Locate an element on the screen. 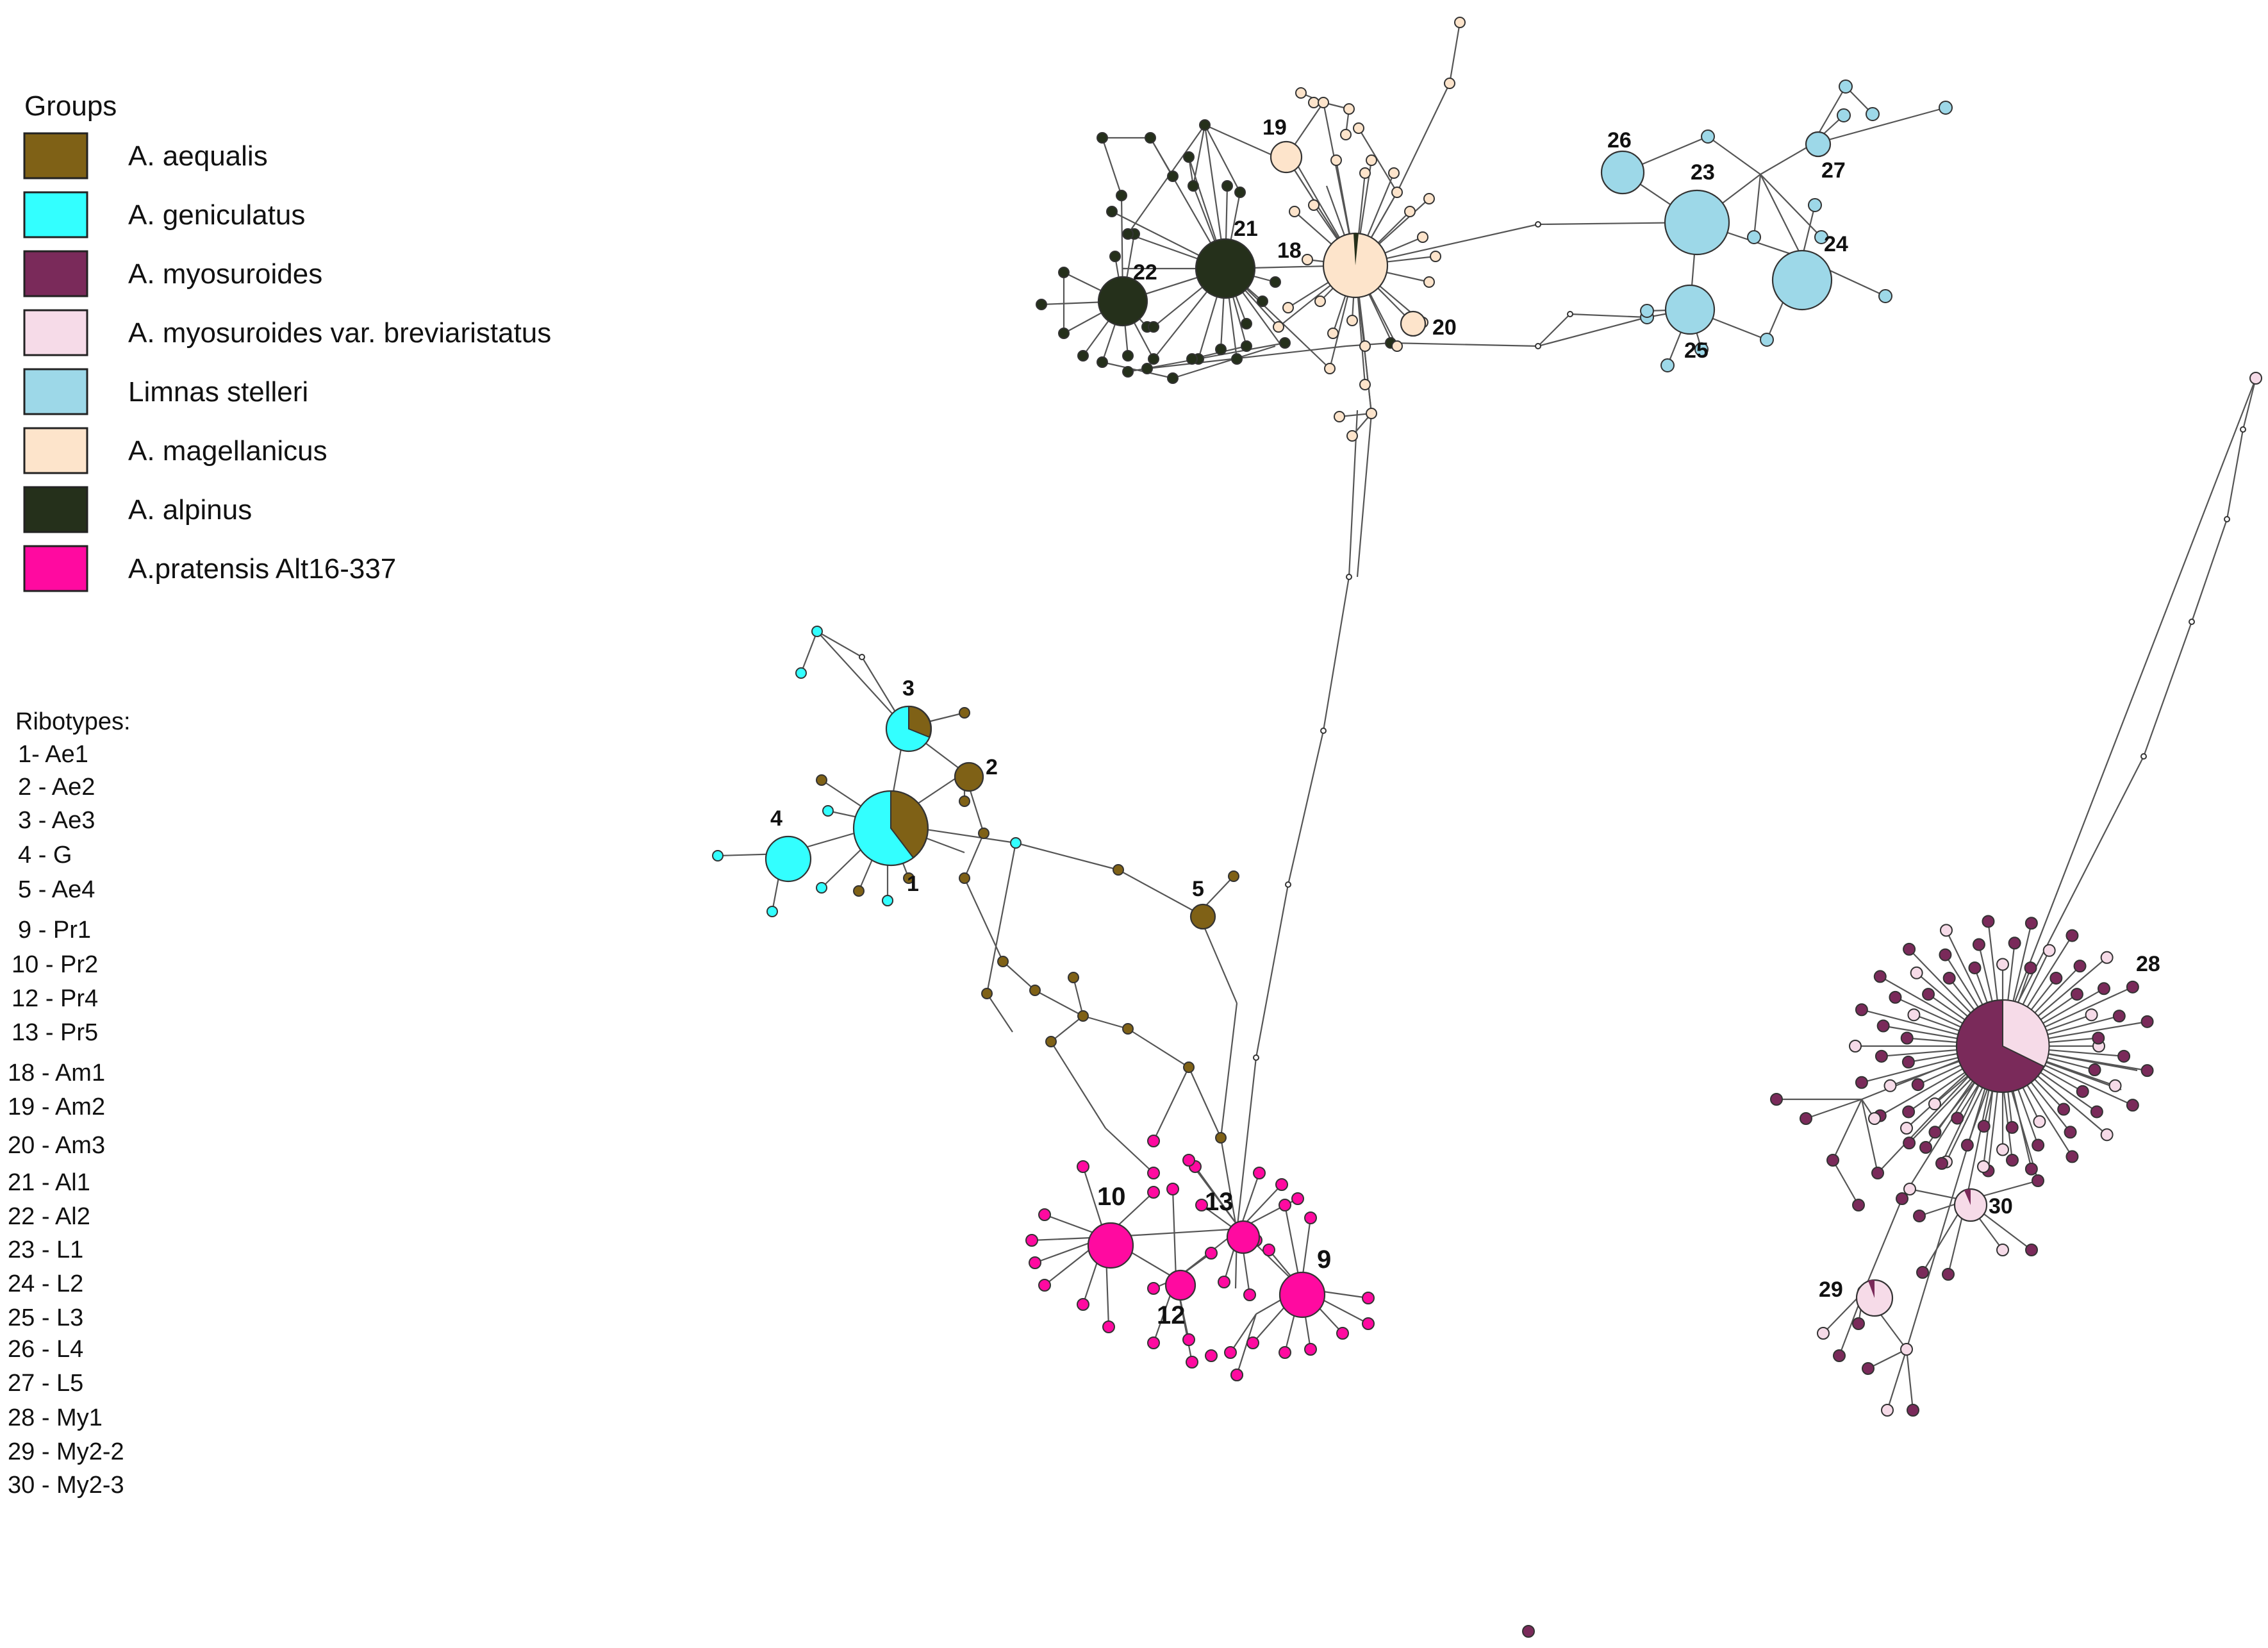 The width and height of the screenshot is (2268, 1648). ribotype-item: 23 - L1 is located at coordinates (45, 1249).